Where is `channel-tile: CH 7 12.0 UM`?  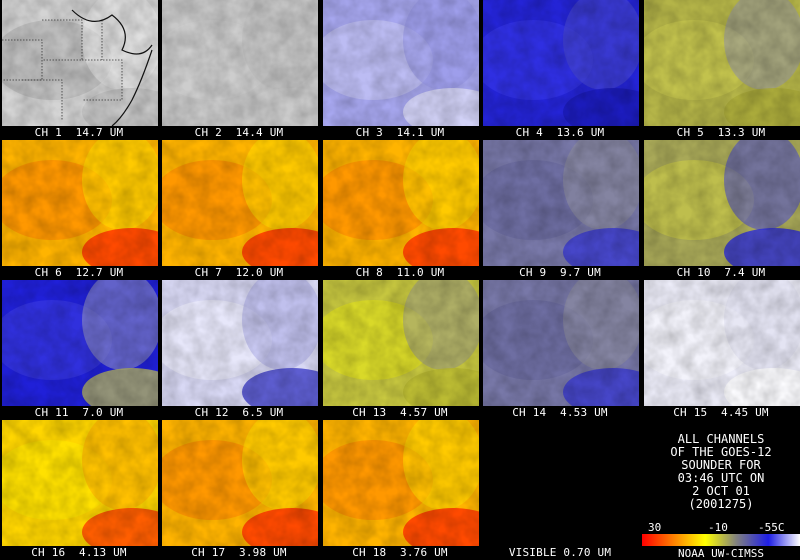 channel-tile: CH 7 12.0 UM is located at coordinates (239, 209).